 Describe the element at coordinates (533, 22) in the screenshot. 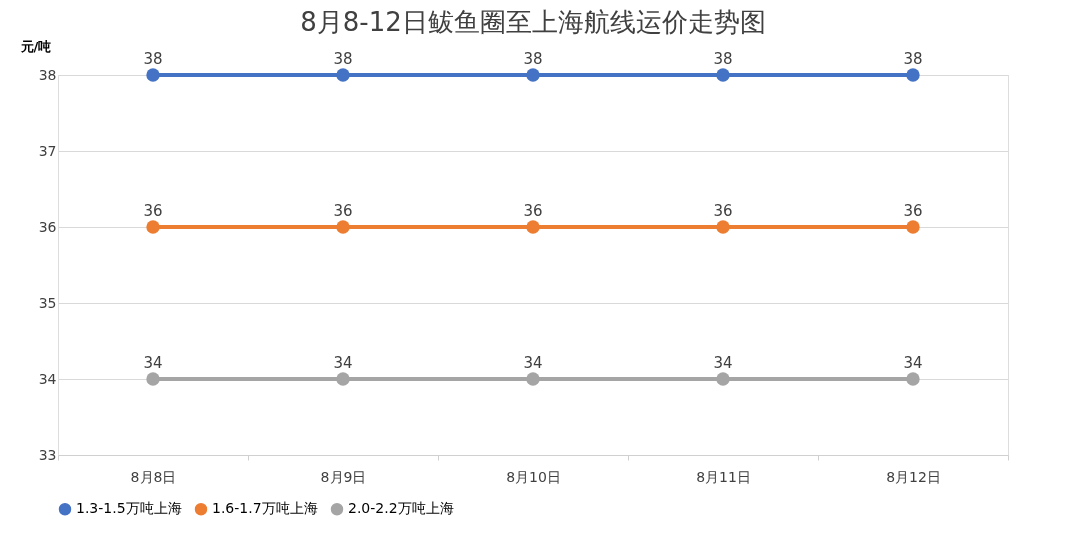

I see `chart-title: 8月8-12日鲅鱼圈至上海航线运价走势图` at that location.